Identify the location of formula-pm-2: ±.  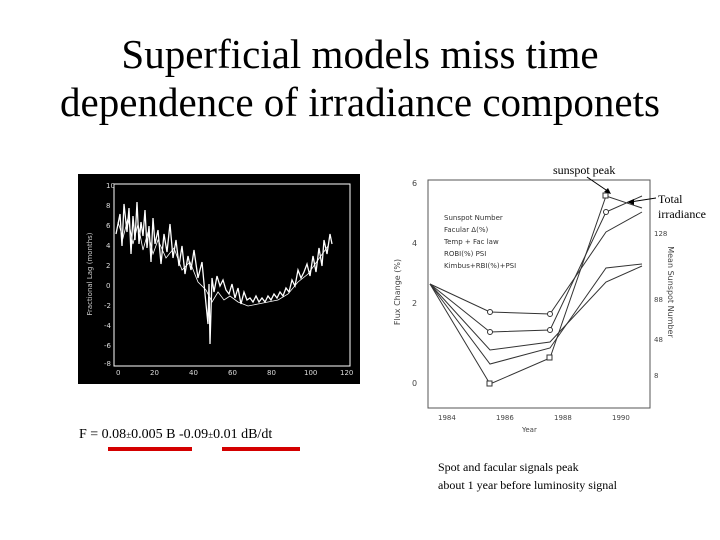
(211, 435).